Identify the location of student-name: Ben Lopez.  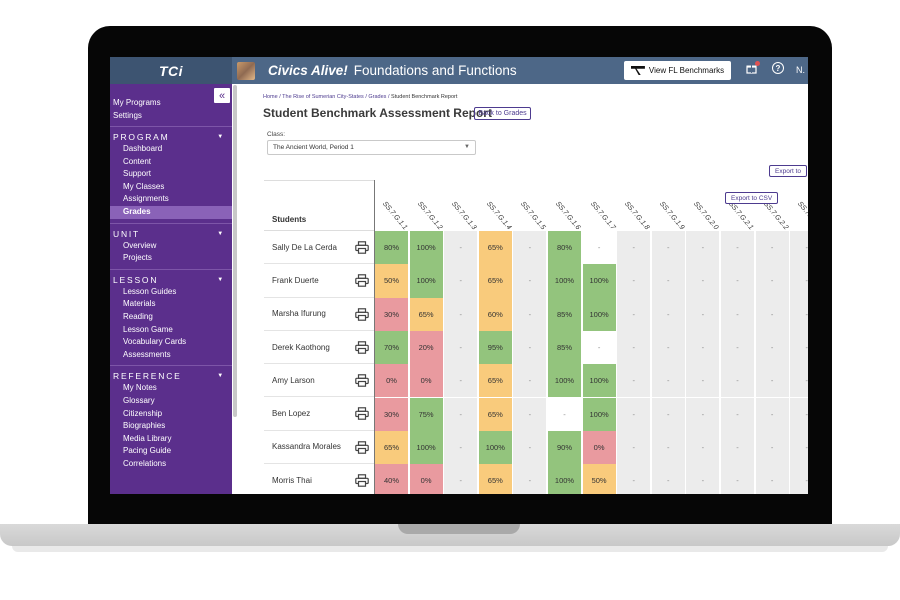
(291, 414).